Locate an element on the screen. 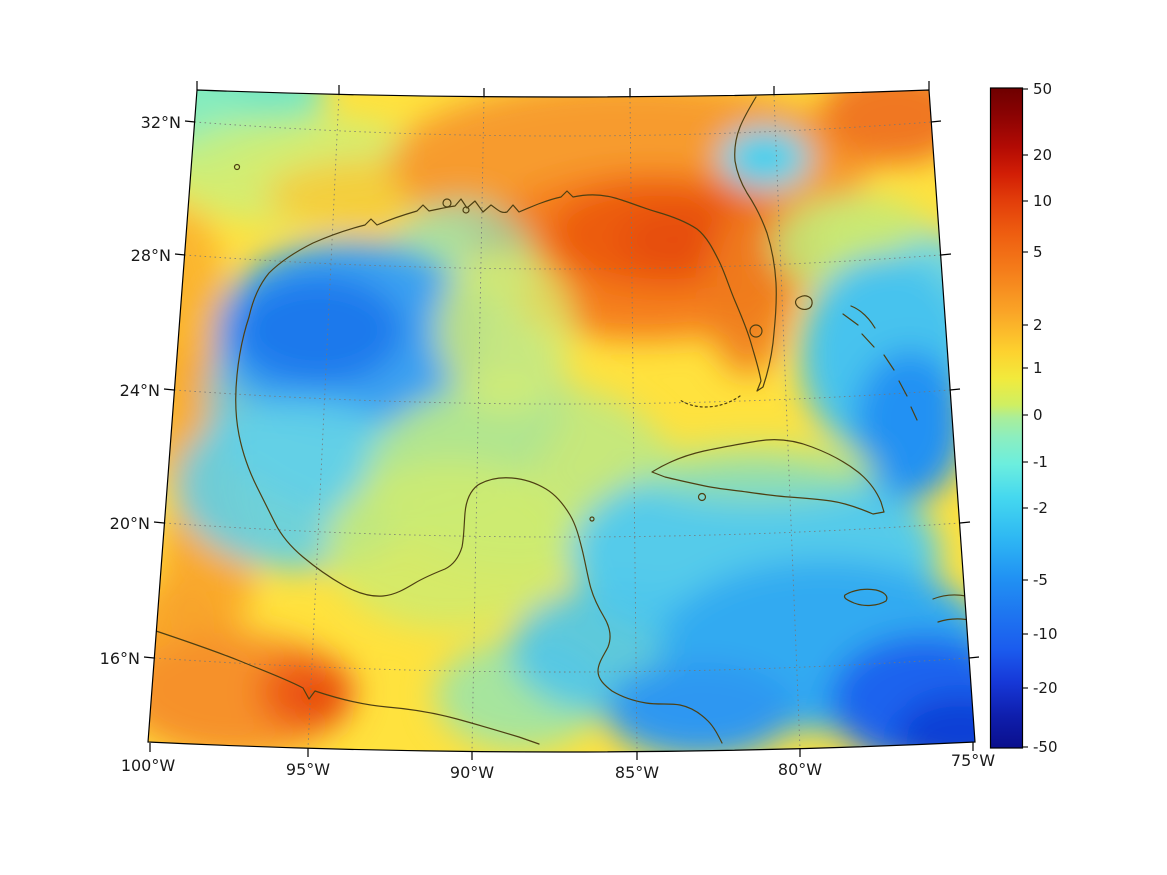  lon-tick-label: 80°W is located at coordinates (800, 769).